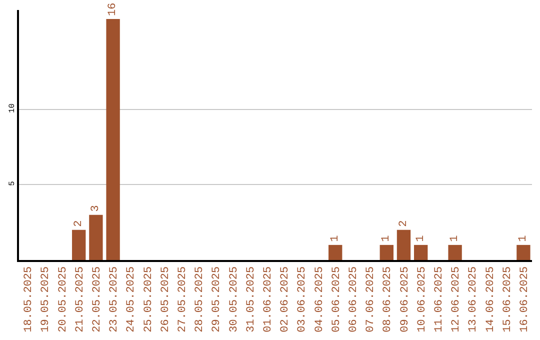 The height and width of the screenshot is (340, 540). What do you see at coordinates (98, 299) in the screenshot?
I see `x-tick-label: 22.05.2025` at bounding box center [98, 299].